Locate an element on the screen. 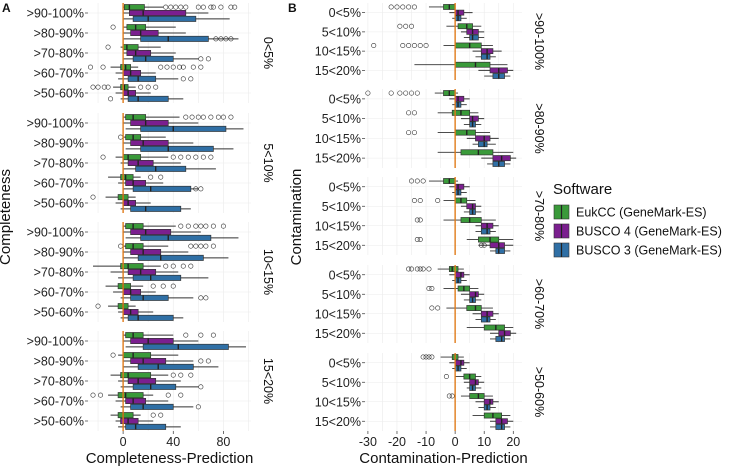 The width and height of the screenshot is (729, 468). panel-letter: A is located at coordinates (6, 8).